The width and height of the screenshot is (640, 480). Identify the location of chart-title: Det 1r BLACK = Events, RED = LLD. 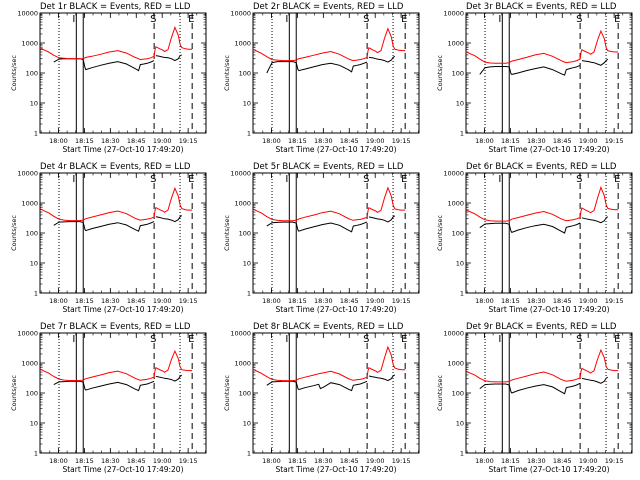
(115, 7).